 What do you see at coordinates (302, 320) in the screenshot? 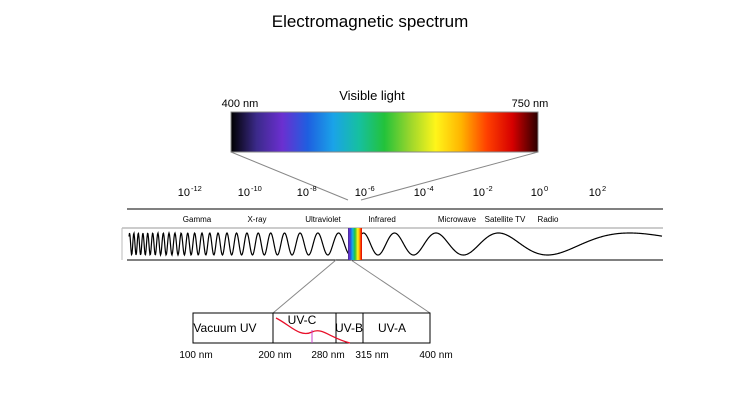
I see `uv-segment-uvc: UV-C` at bounding box center [302, 320].